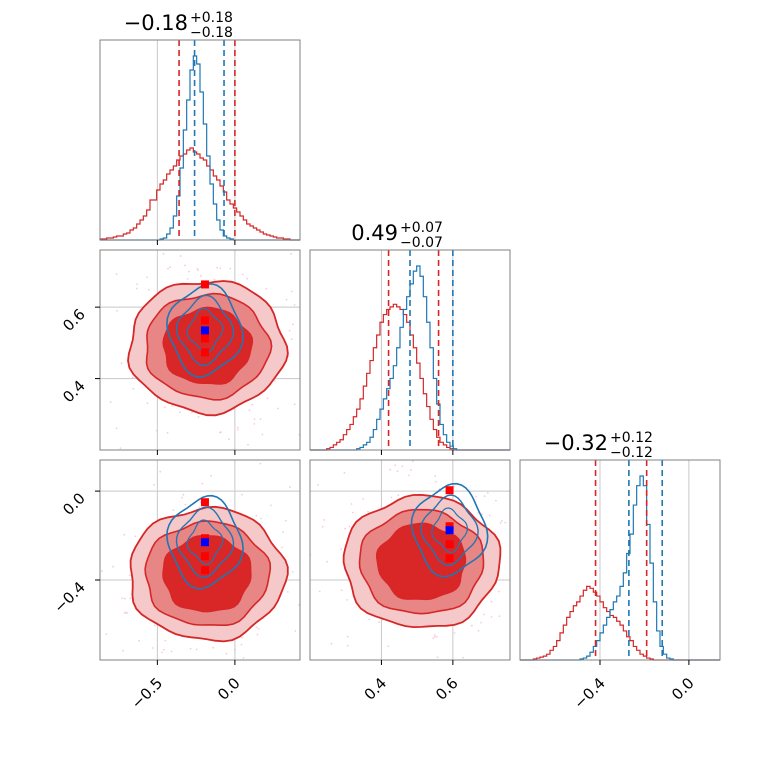 The width and height of the screenshot is (760, 760). Describe the element at coordinates (205, 330) in the screenshot. I see `contour-blue-outer` at that location.